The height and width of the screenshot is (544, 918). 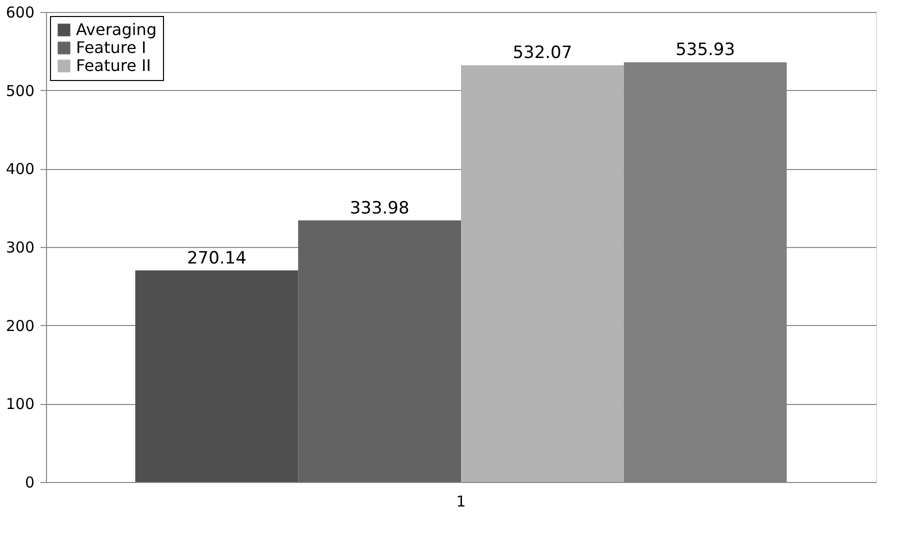 I want to click on y-tick-label: 100, so click(x=20, y=404).